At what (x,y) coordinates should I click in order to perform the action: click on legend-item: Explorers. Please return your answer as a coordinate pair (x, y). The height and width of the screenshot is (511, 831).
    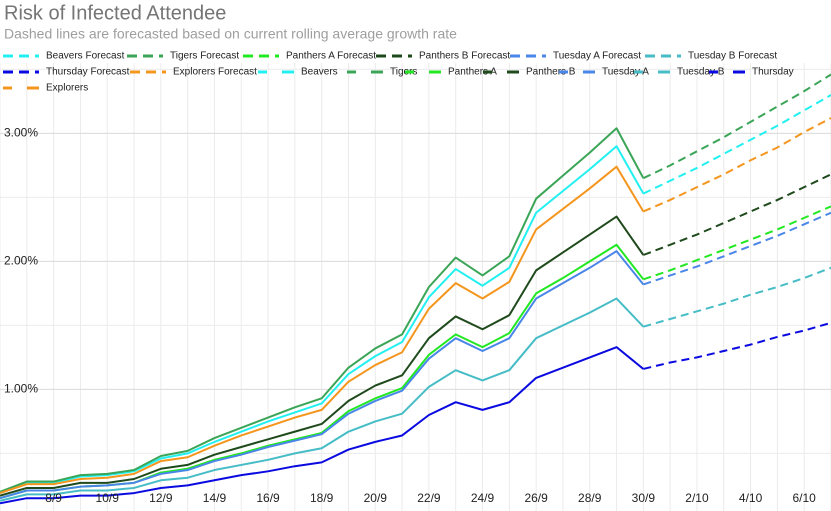
    Looking at the image, I should click on (45, 88).